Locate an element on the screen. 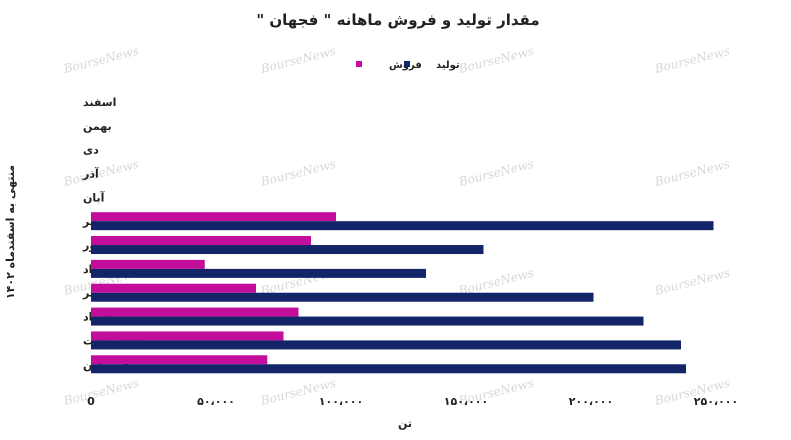 The height and width of the screenshot is (440, 791). x-tick-label: 0 is located at coordinates (91, 401).